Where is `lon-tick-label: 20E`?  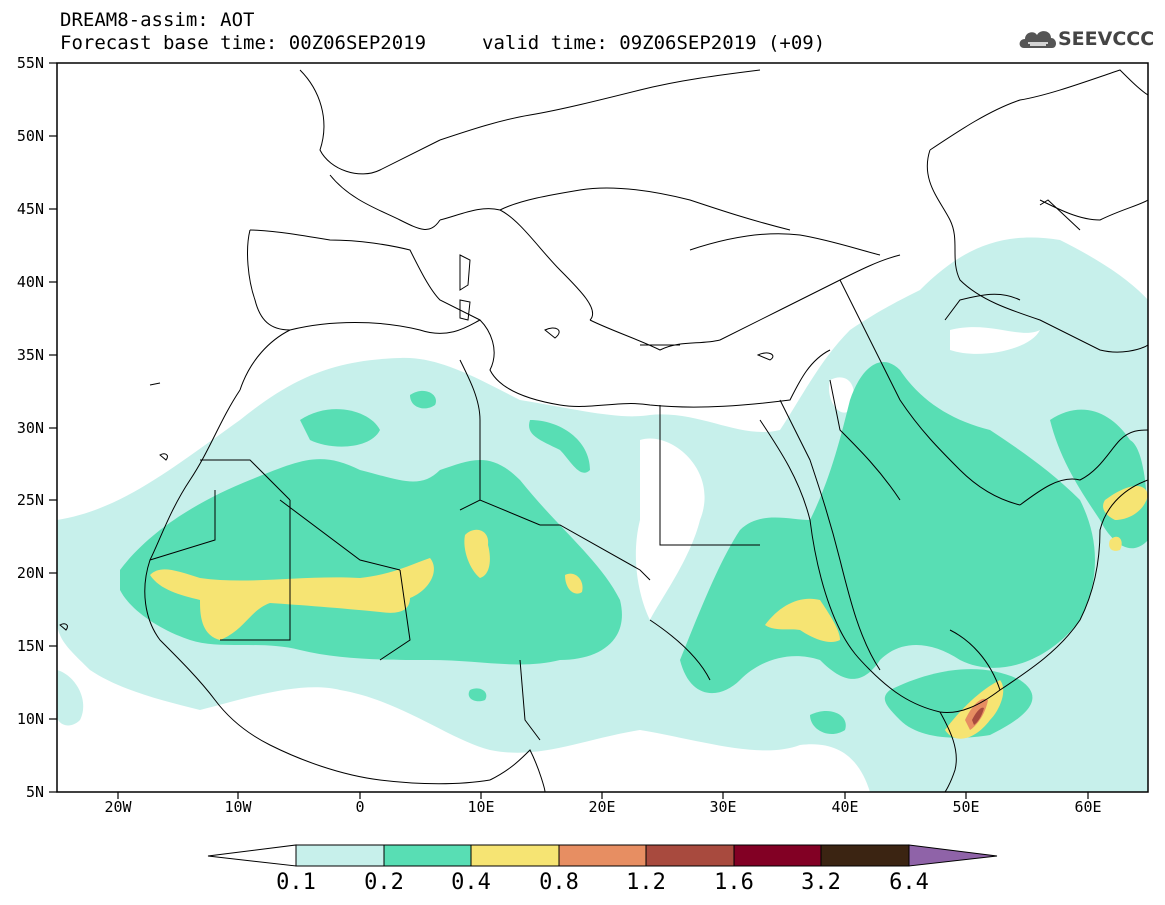
lon-tick-label: 20E is located at coordinates (602, 807).